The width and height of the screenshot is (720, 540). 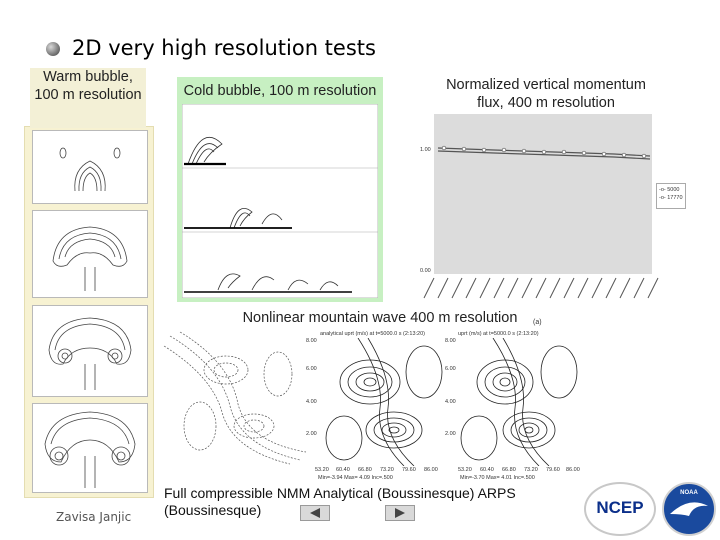 I want to click on x-tick-arps-5: 79.60, so click(x=553, y=470).